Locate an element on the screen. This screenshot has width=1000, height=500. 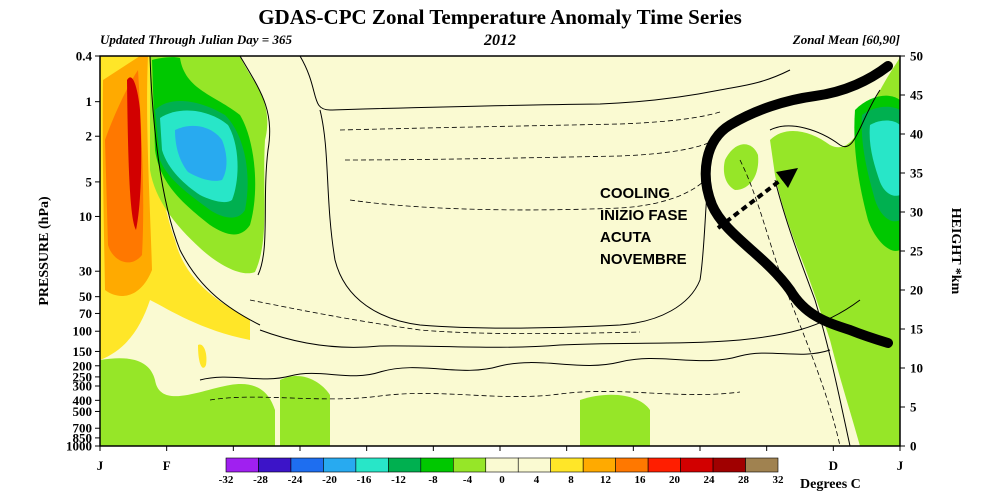
colorbar-tick-label: 24 is located at coordinates (710, 480).